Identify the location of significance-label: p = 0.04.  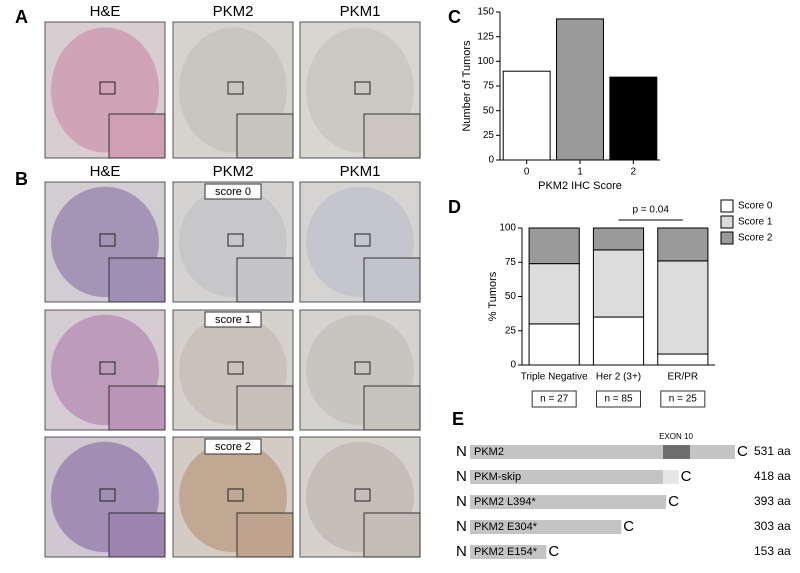
(650, 210).